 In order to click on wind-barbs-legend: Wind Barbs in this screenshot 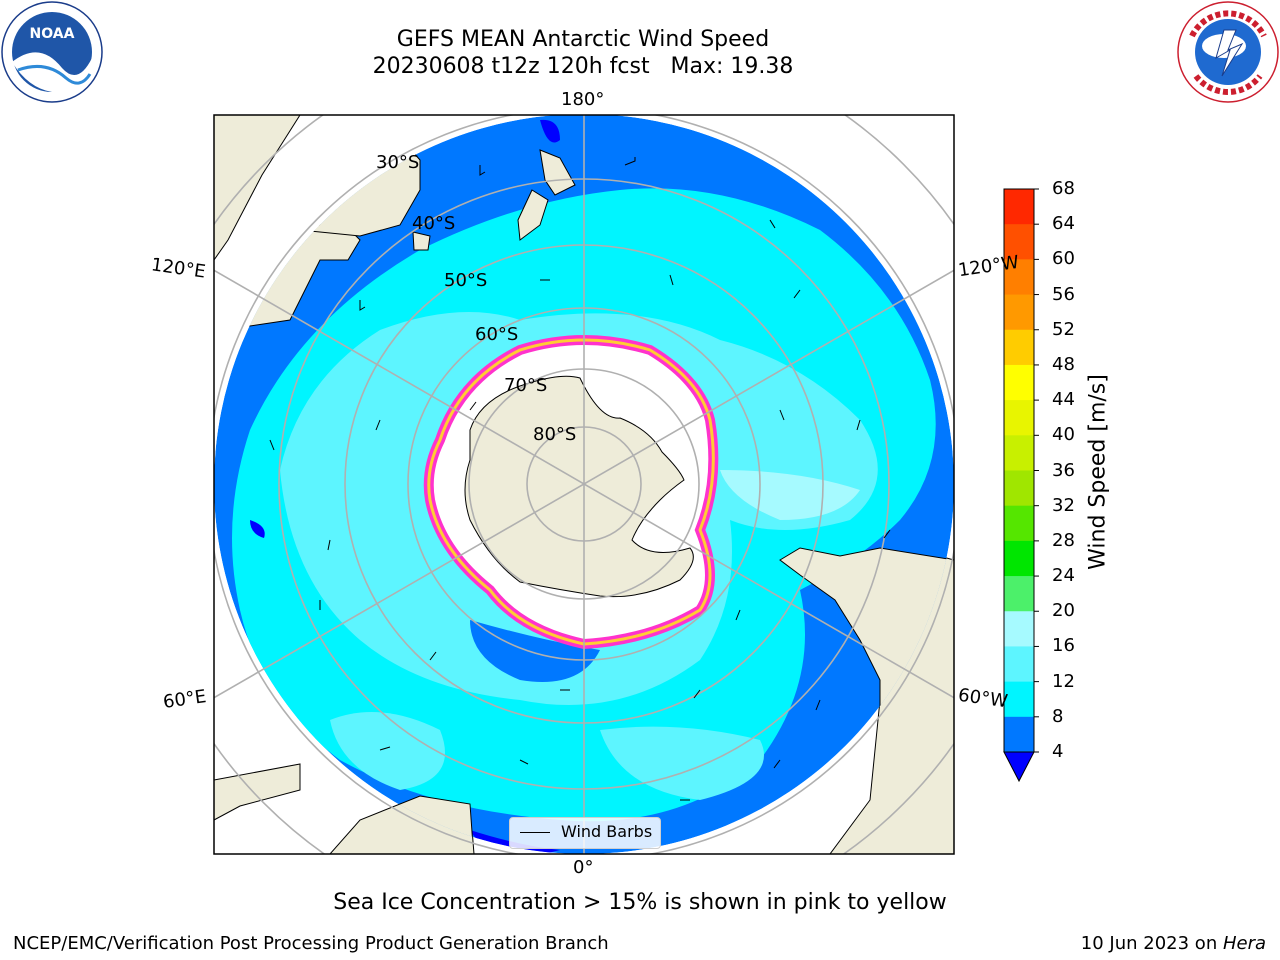, I will do `click(585, 833)`.